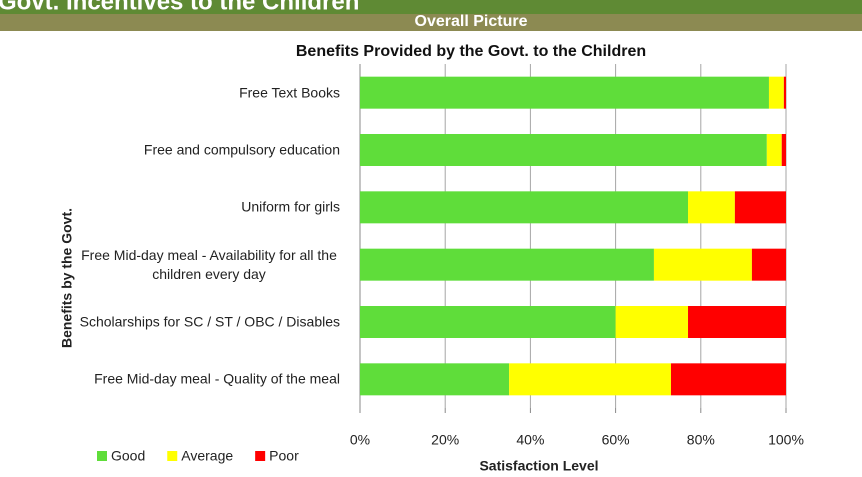  I want to click on x-tick-label: 60%, so click(616, 440).